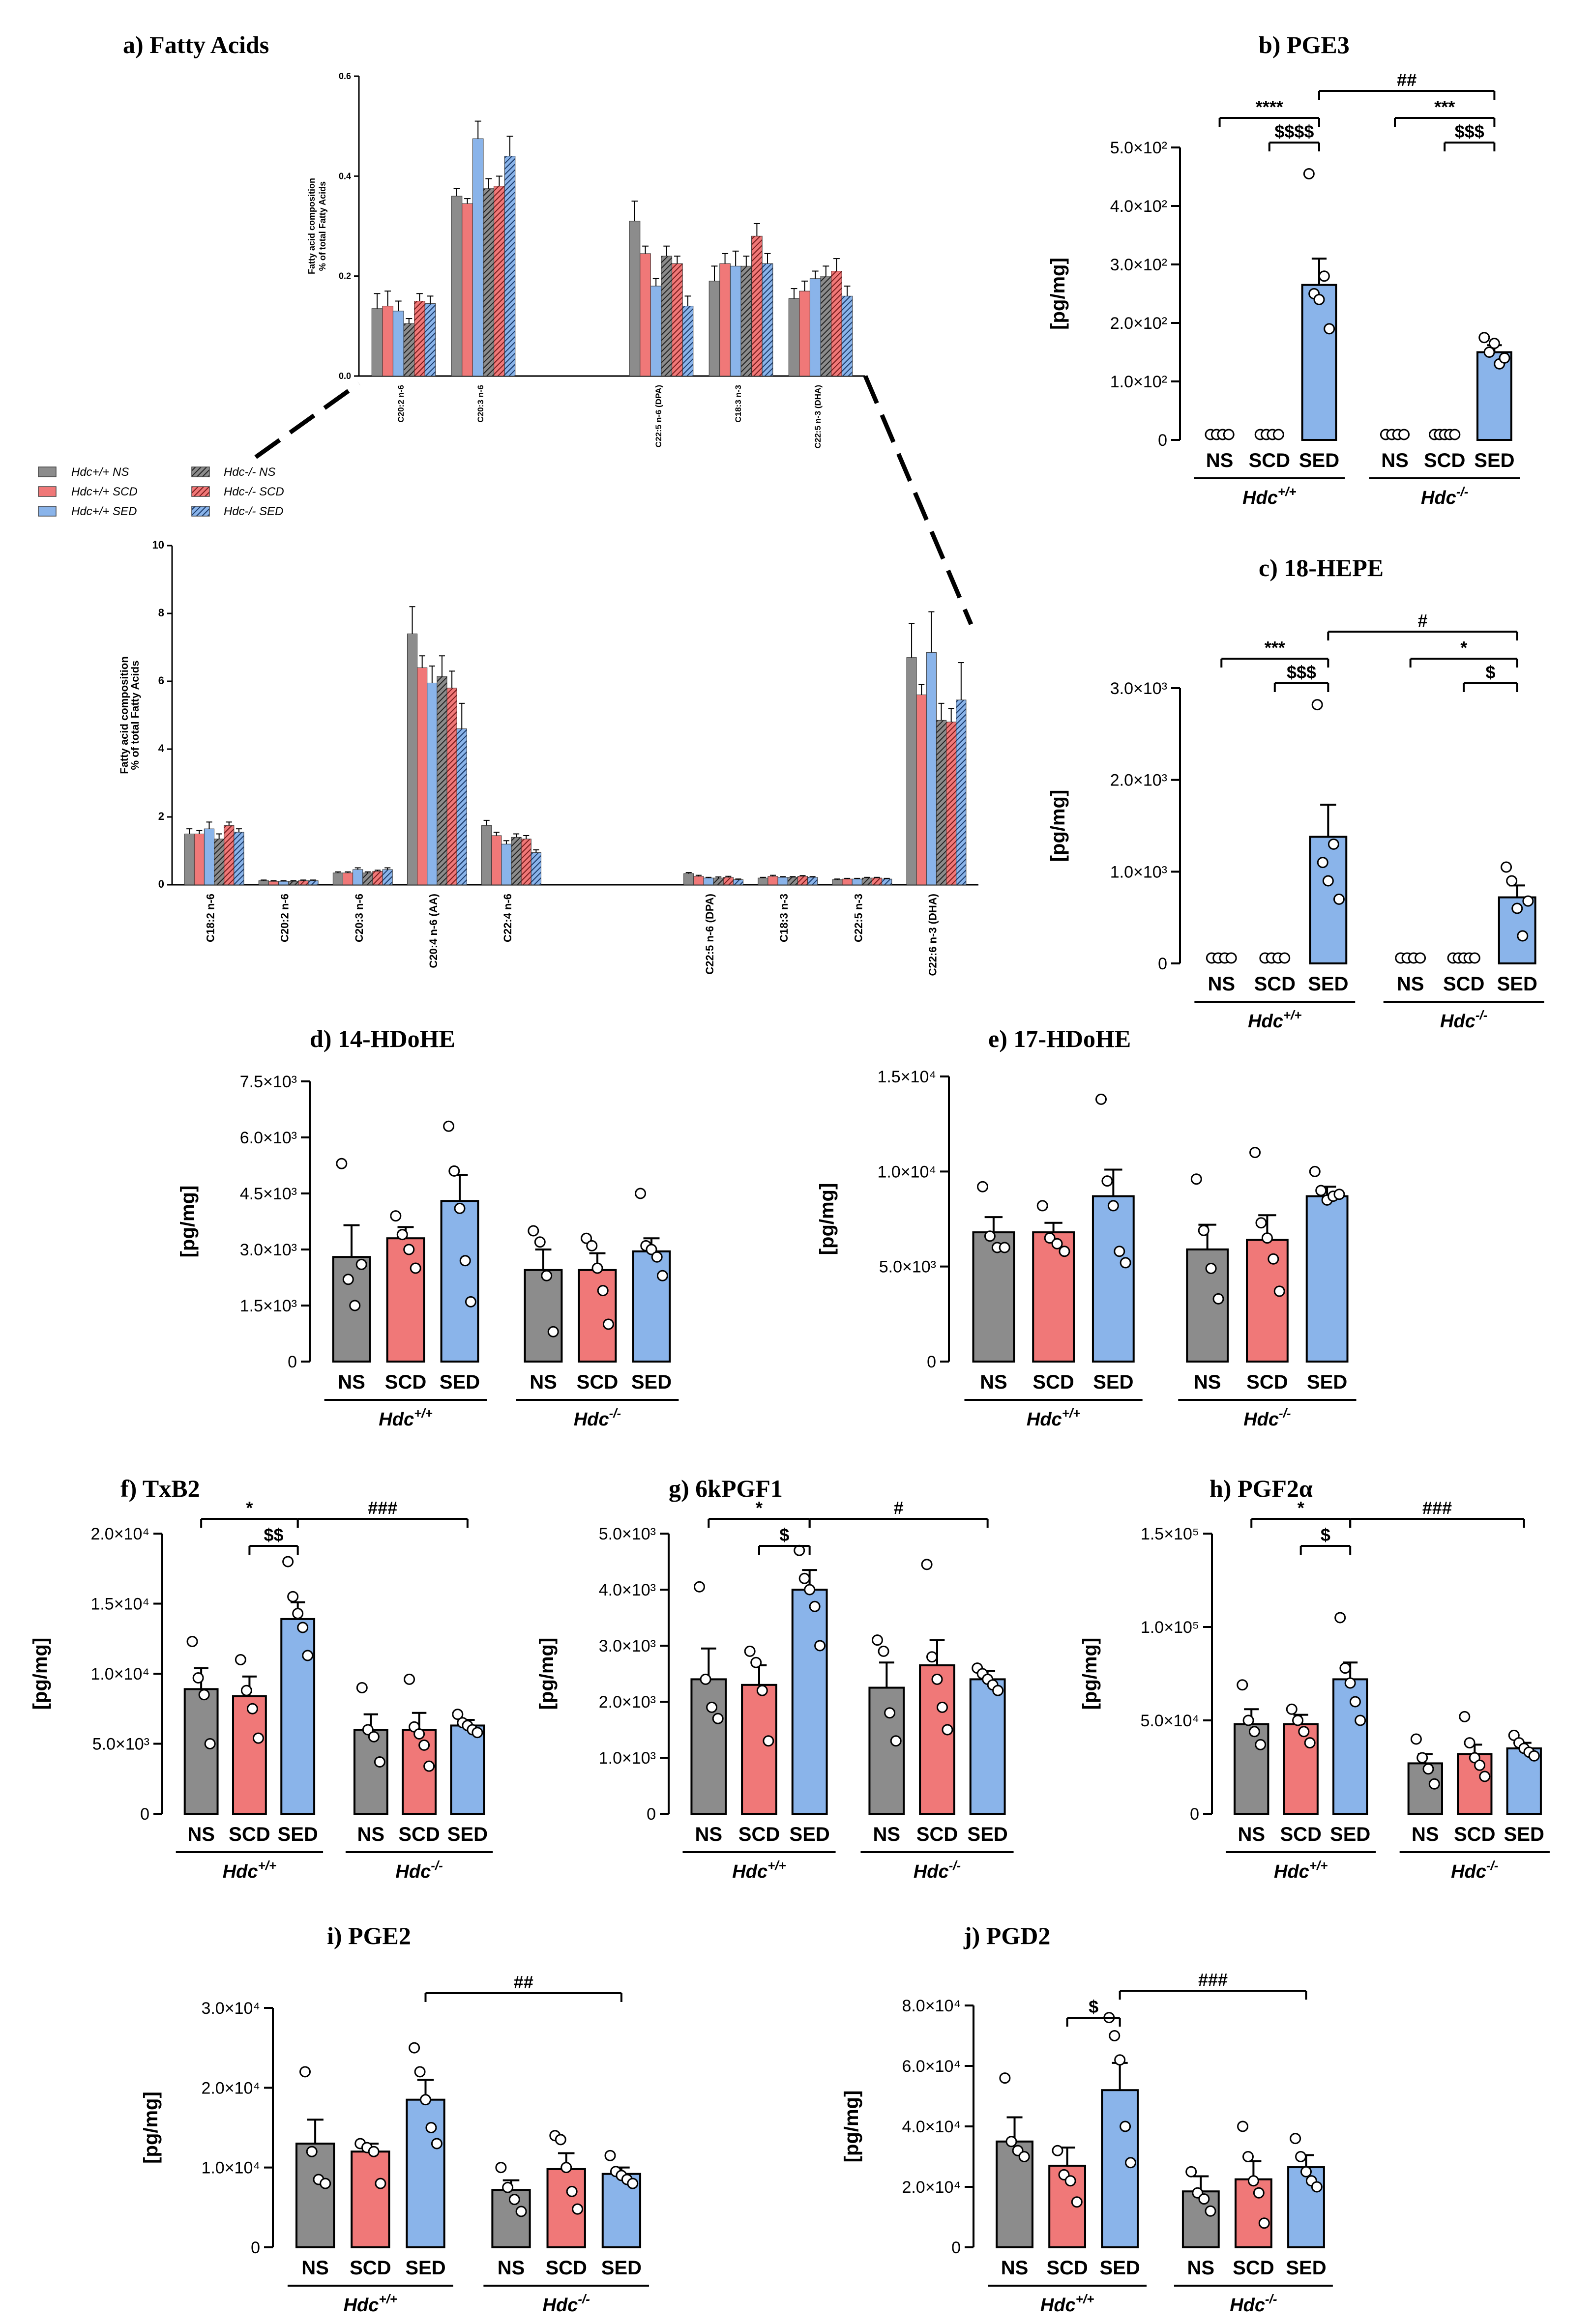 This screenshot has width=1593, height=2324. I want to click on y-tick-label: 1.0×10⁴, so click(230, 2168).